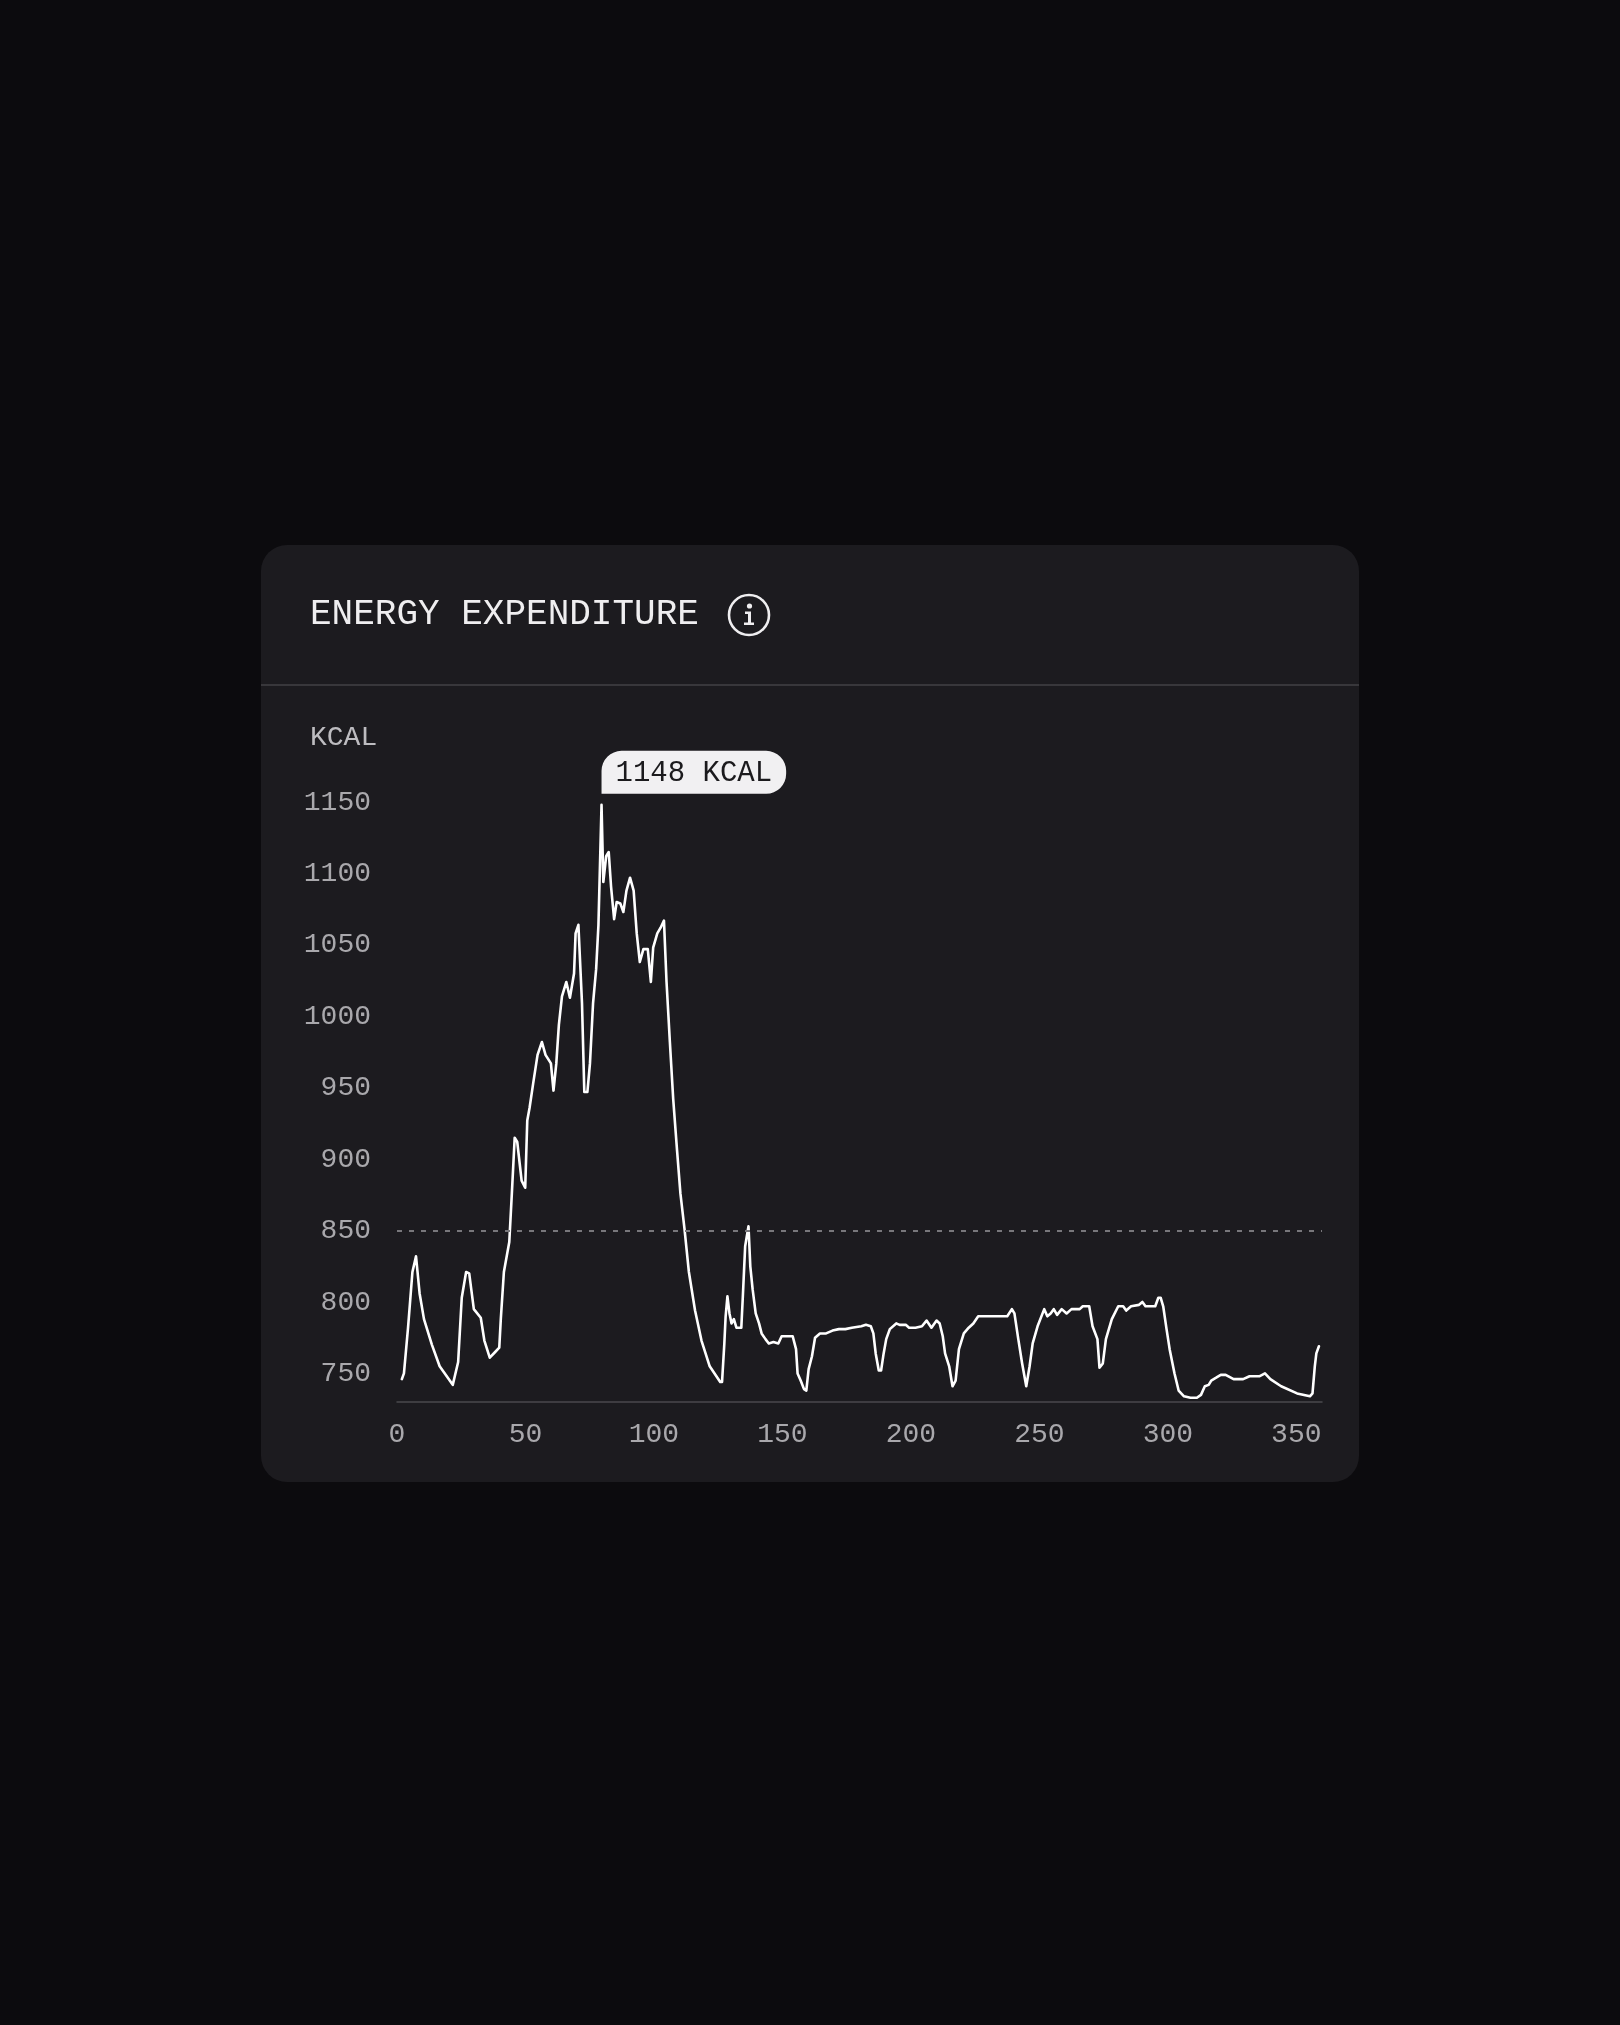 This screenshot has width=1620, height=2025. I want to click on y-tick-label: 1050, so click(337, 945).